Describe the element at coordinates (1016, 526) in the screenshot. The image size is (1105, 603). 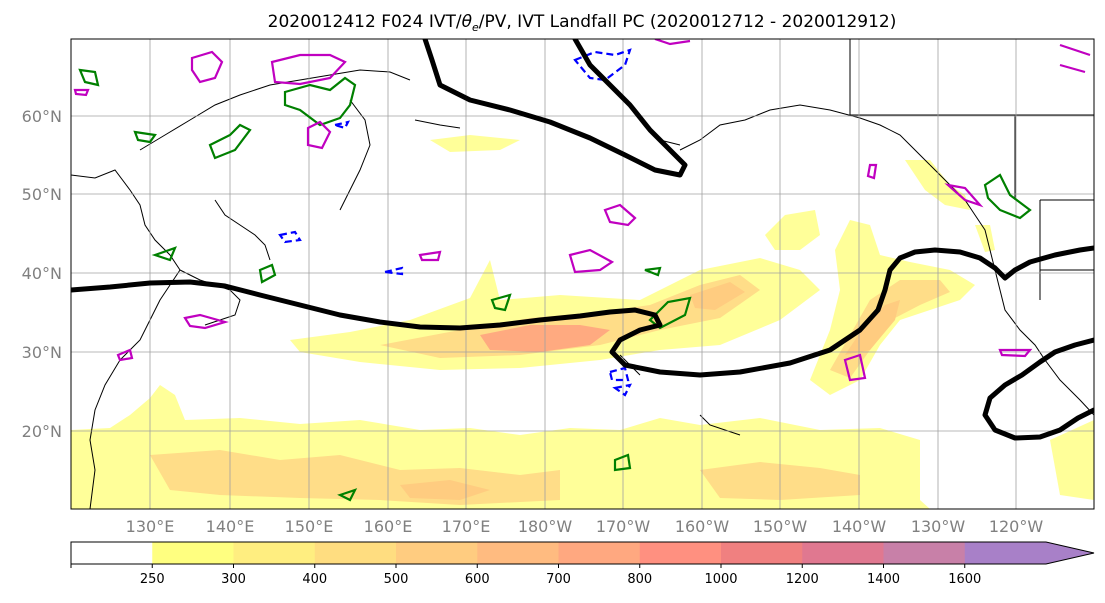
I see `lon-label: 120°W` at that location.